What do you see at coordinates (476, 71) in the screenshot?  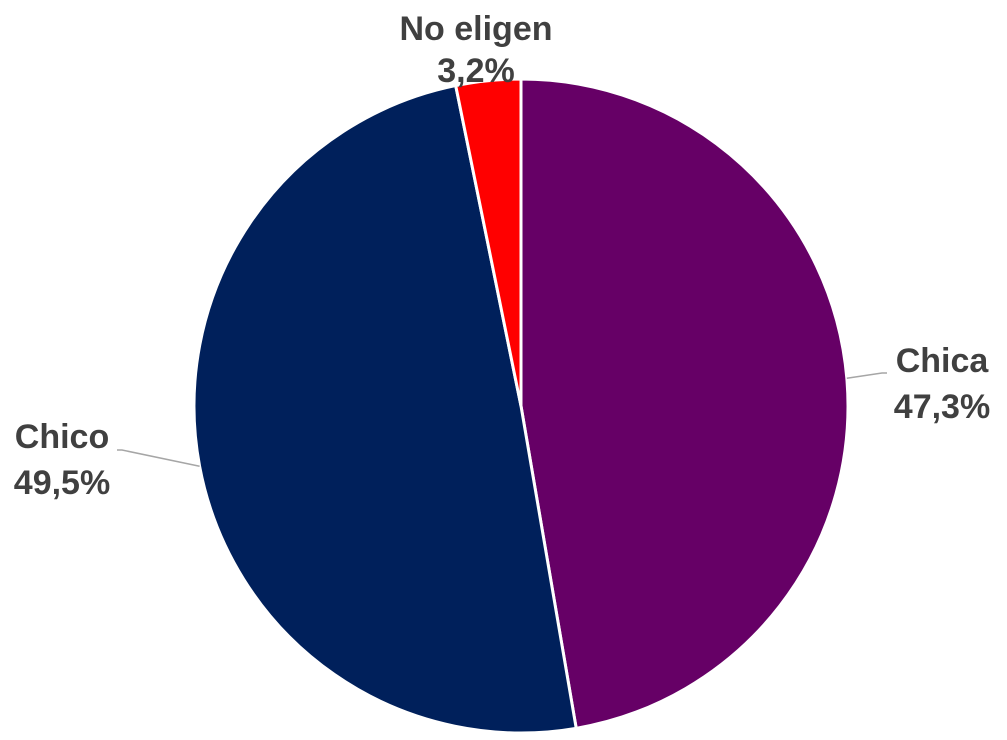 I see `data-label-value-no-eligen: 3,2%` at bounding box center [476, 71].